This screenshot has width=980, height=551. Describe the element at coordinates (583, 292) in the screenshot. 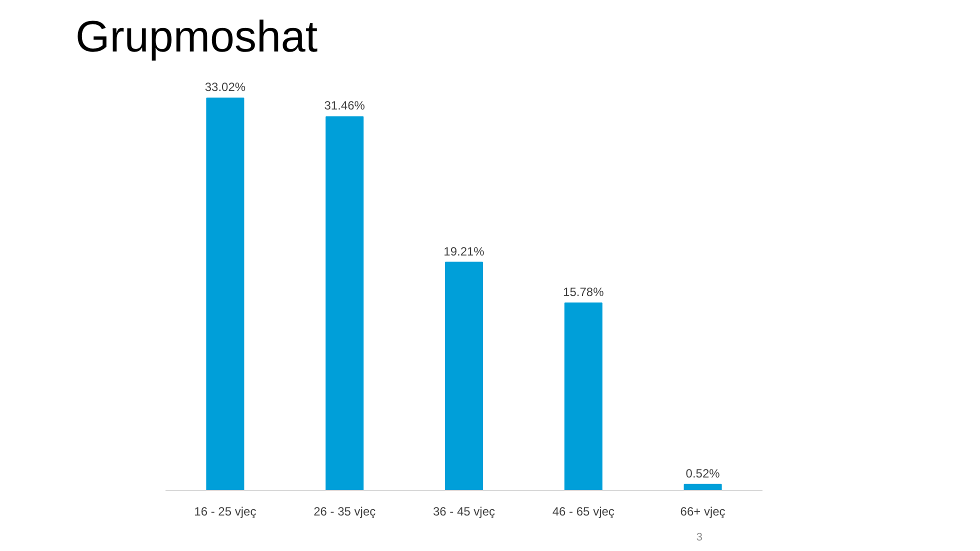

I see `data-label: 15.78%` at that location.